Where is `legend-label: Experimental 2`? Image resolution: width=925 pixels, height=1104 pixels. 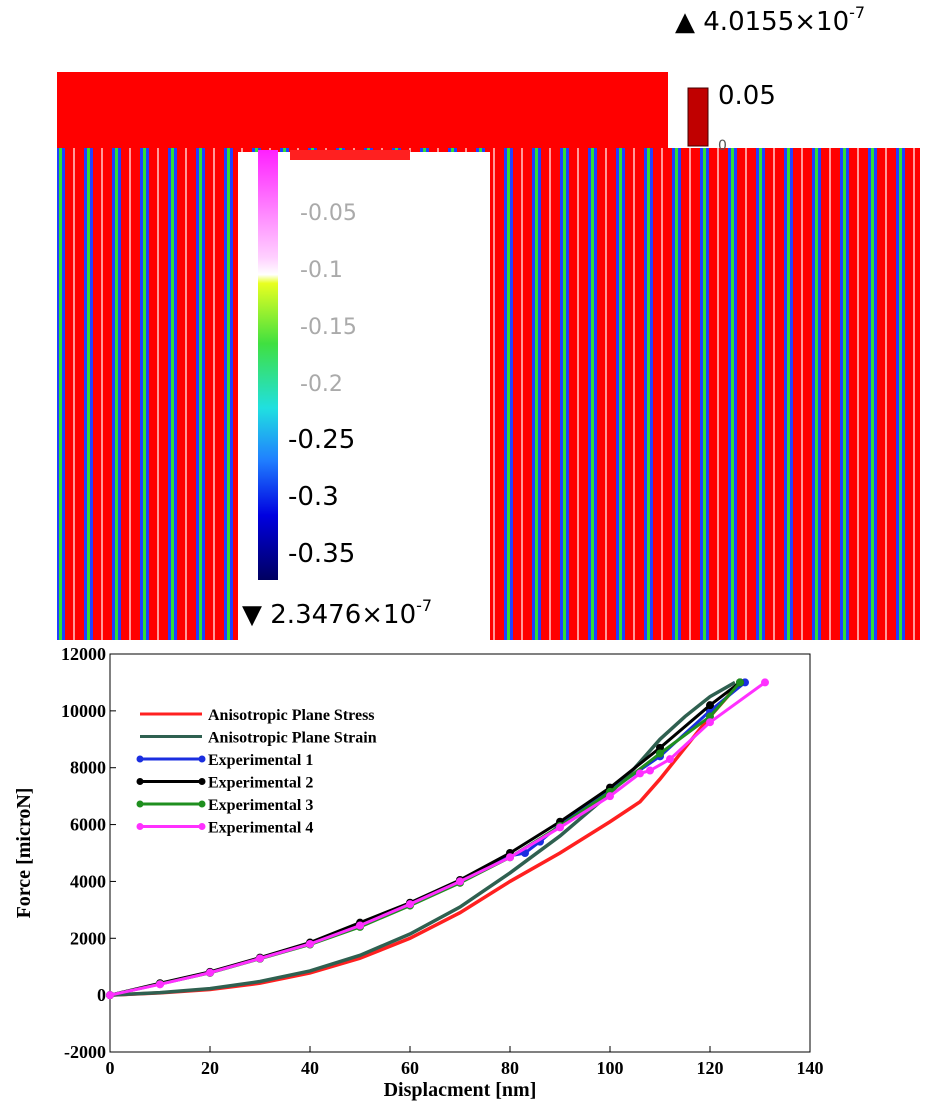
legend-label: Experimental 2 is located at coordinates (260, 783).